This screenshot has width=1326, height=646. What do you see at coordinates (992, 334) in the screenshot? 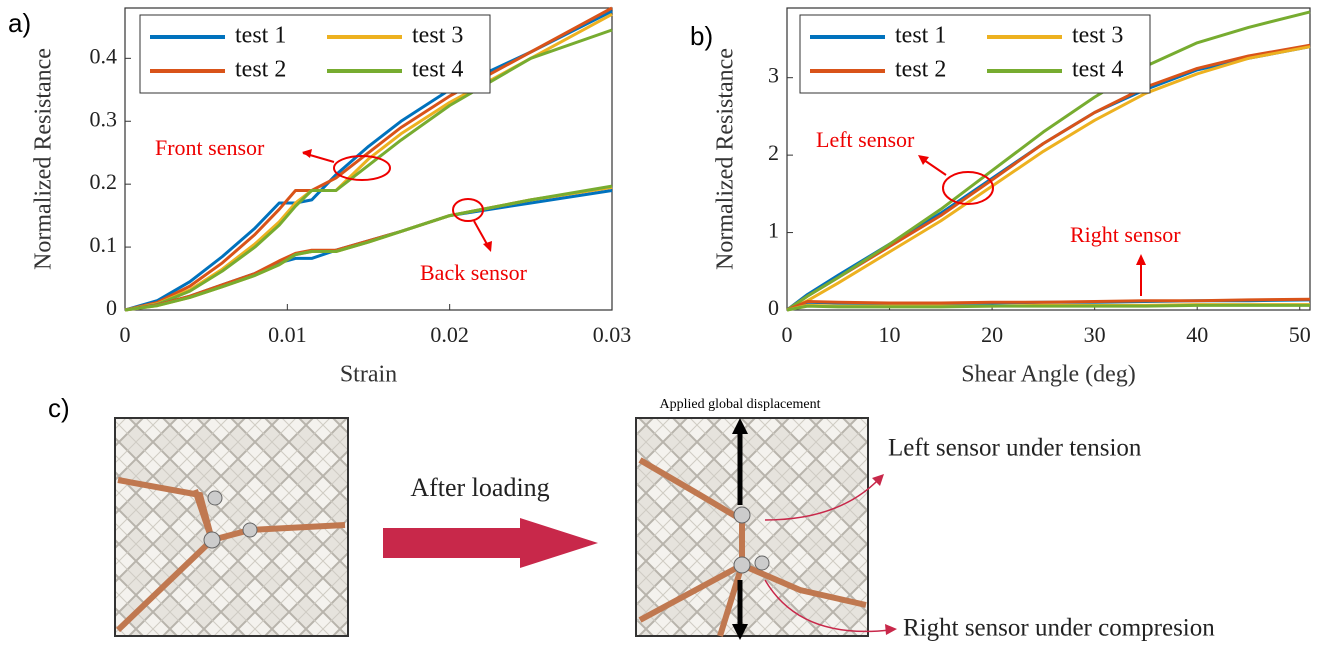
I see `x-tick-label: 20` at bounding box center [992, 334].